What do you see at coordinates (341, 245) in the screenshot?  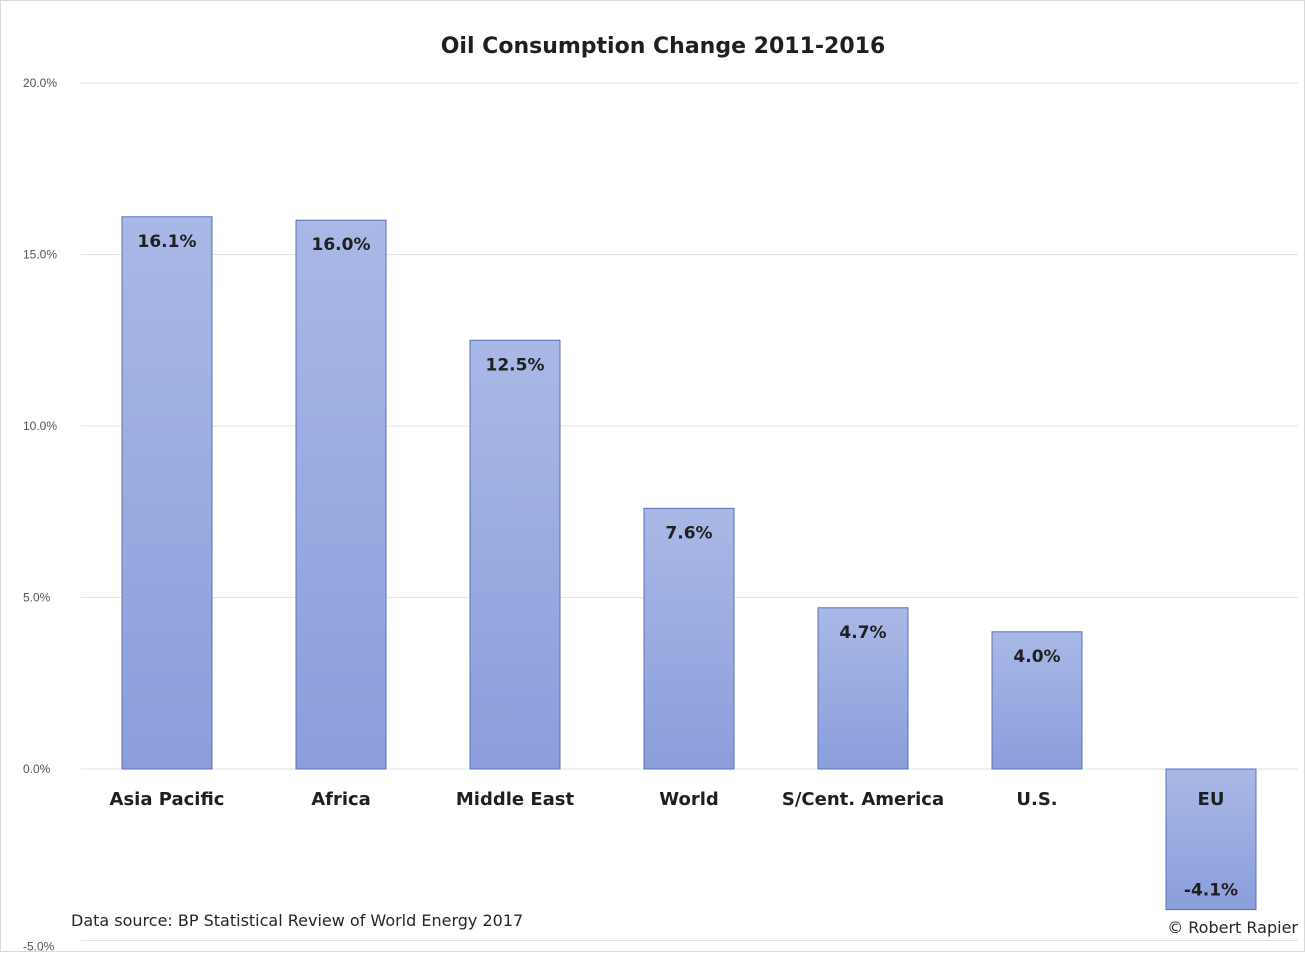 I see `data-label: 16.0%` at bounding box center [341, 245].